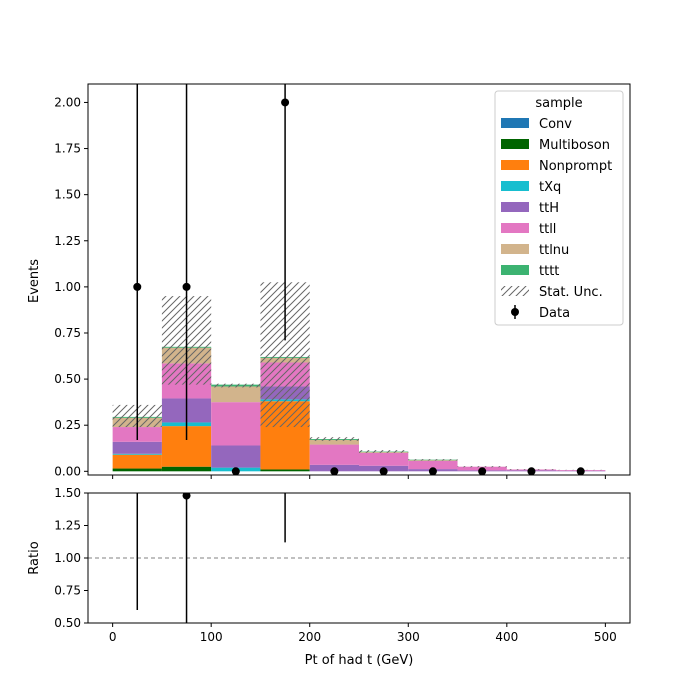  I want to click on y-tick-label-1: 0.25, so click(67, 425).